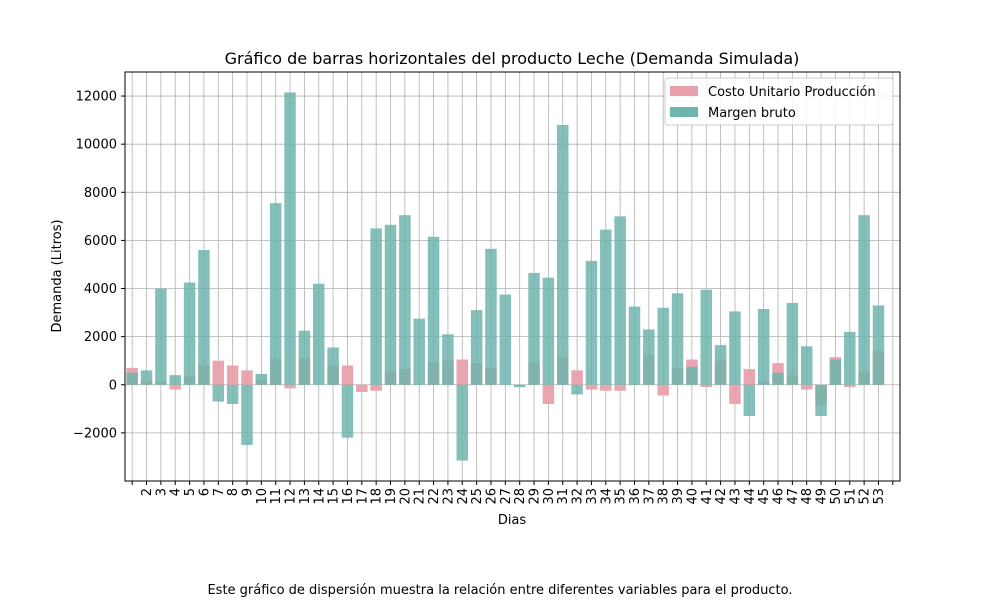 The image size is (1000, 600). Describe the element at coordinates (721, 496) in the screenshot. I see `x-tick-label: 42` at that location.